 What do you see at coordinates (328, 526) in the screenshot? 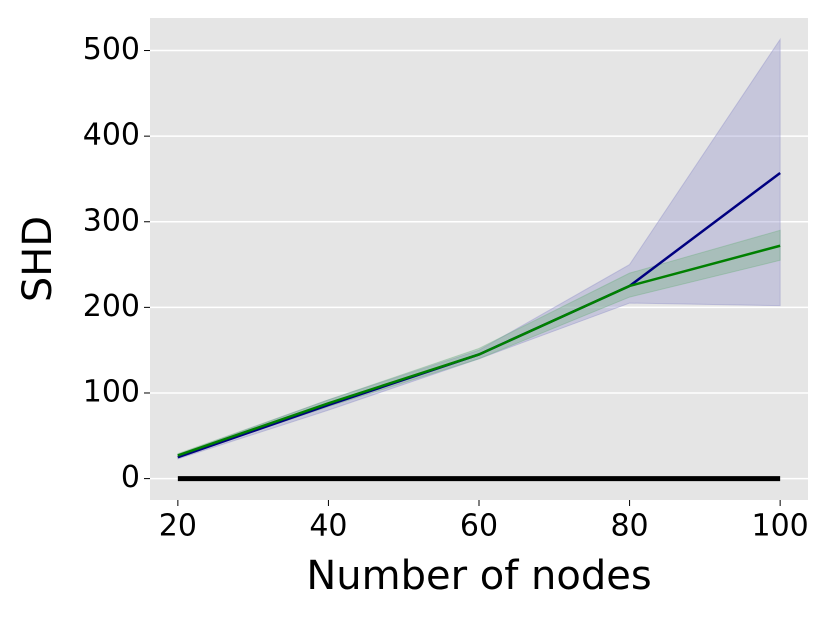
I see `x-tick-label: 40` at bounding box center [328, 526].